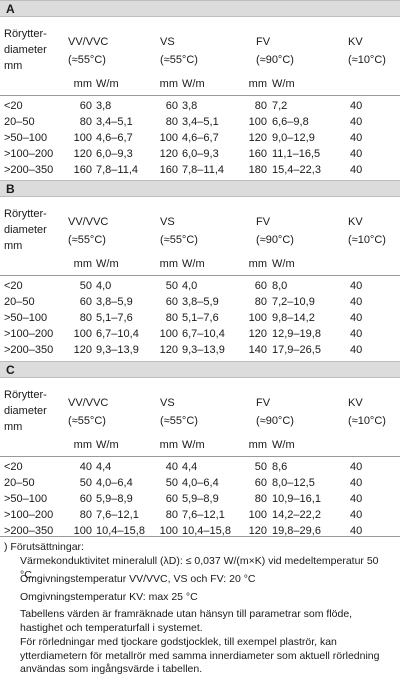  Describe the element at coordinates (85, 483) in the screenshot. I see `vv-mm-cell: 50` at that location.